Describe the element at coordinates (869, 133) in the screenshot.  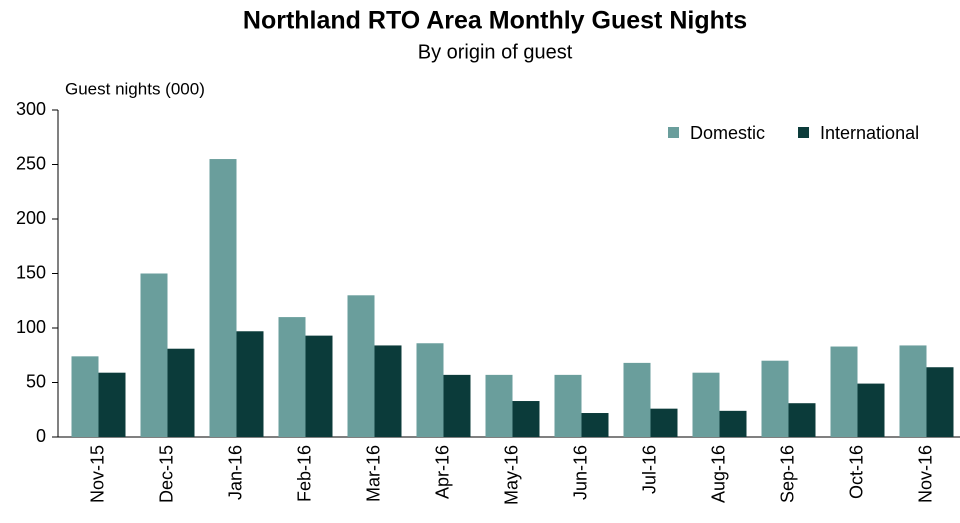
I see `legend-label: International` at that location.